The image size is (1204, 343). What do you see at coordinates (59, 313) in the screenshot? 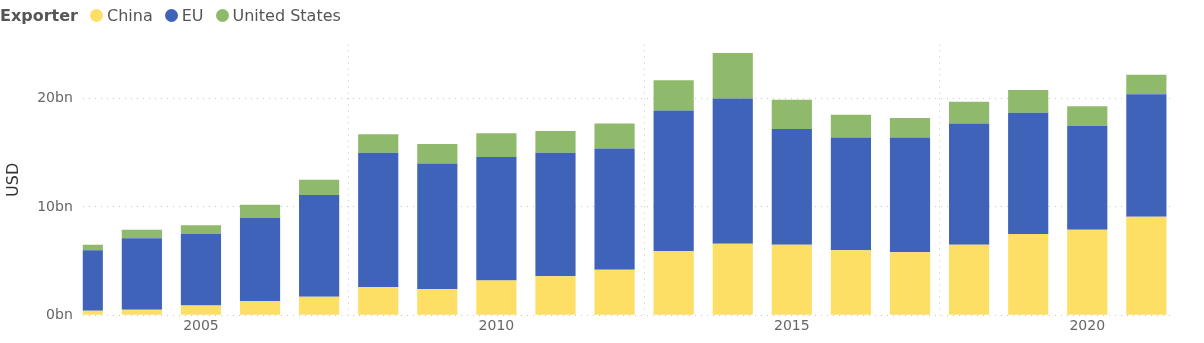
I see `y-tick-label: 0bn` at bounding box center [59, 313].